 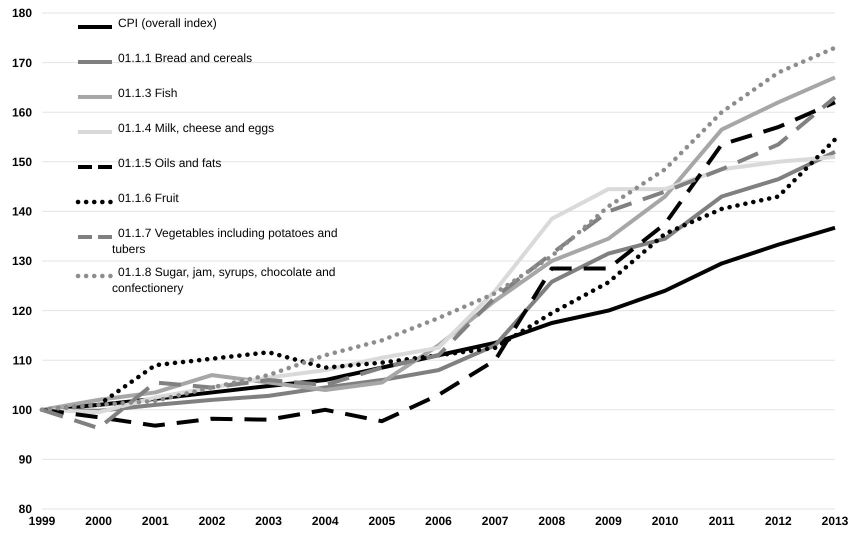 I want to click on legend-label: CPI (overall index), so click(x=167, y=23).